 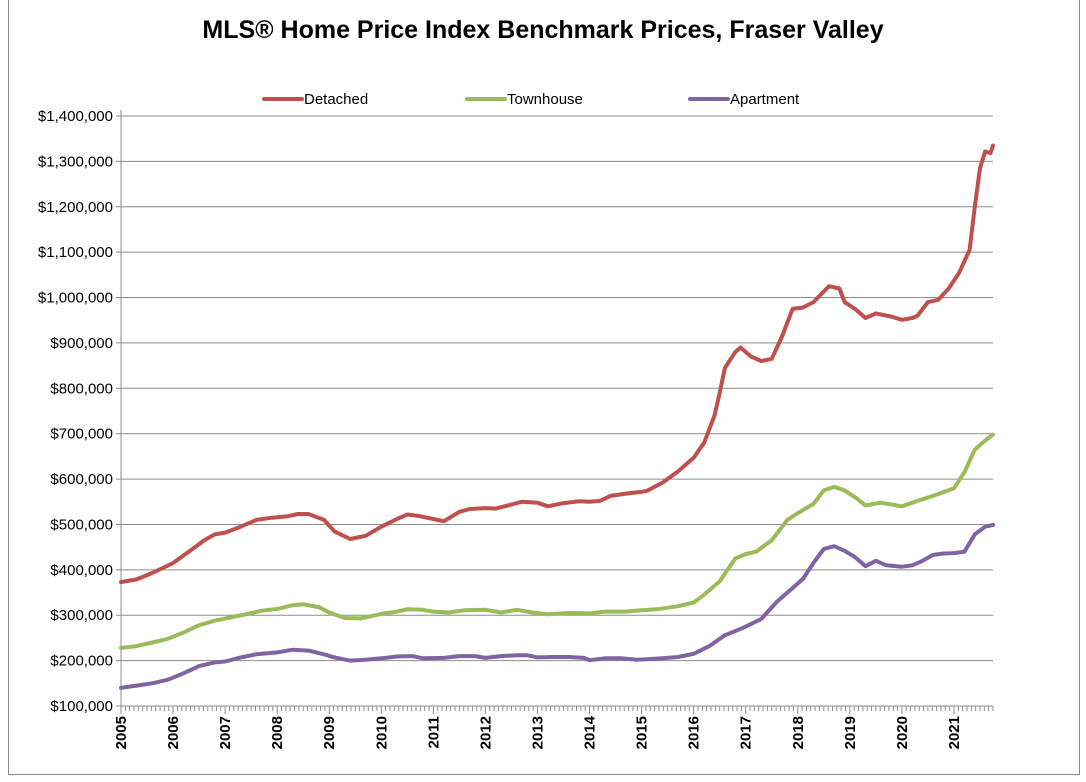 I want to click on x-tick-label: 2020, so click(x=902, y=732).